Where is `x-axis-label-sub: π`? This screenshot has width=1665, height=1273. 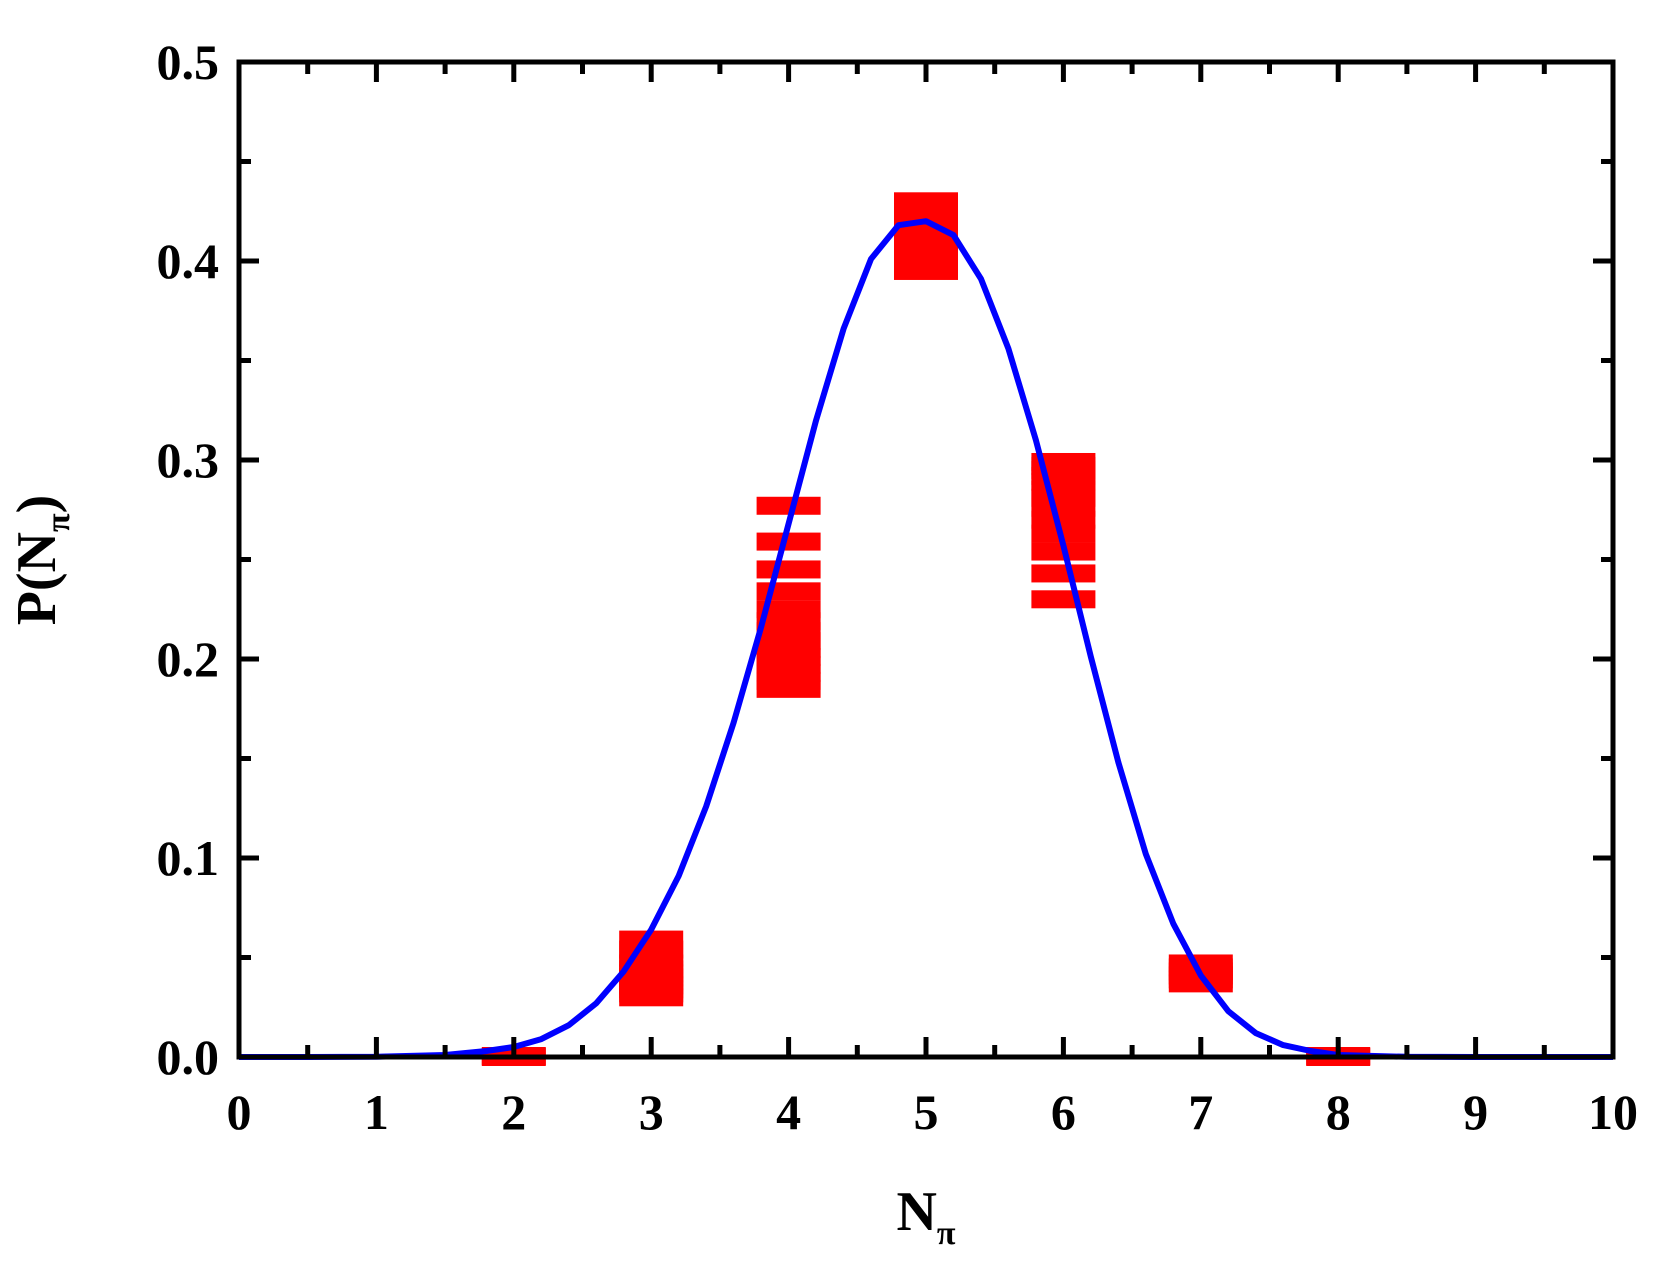 x-axis-label-sub: π is located at coordinates (946, 1233).